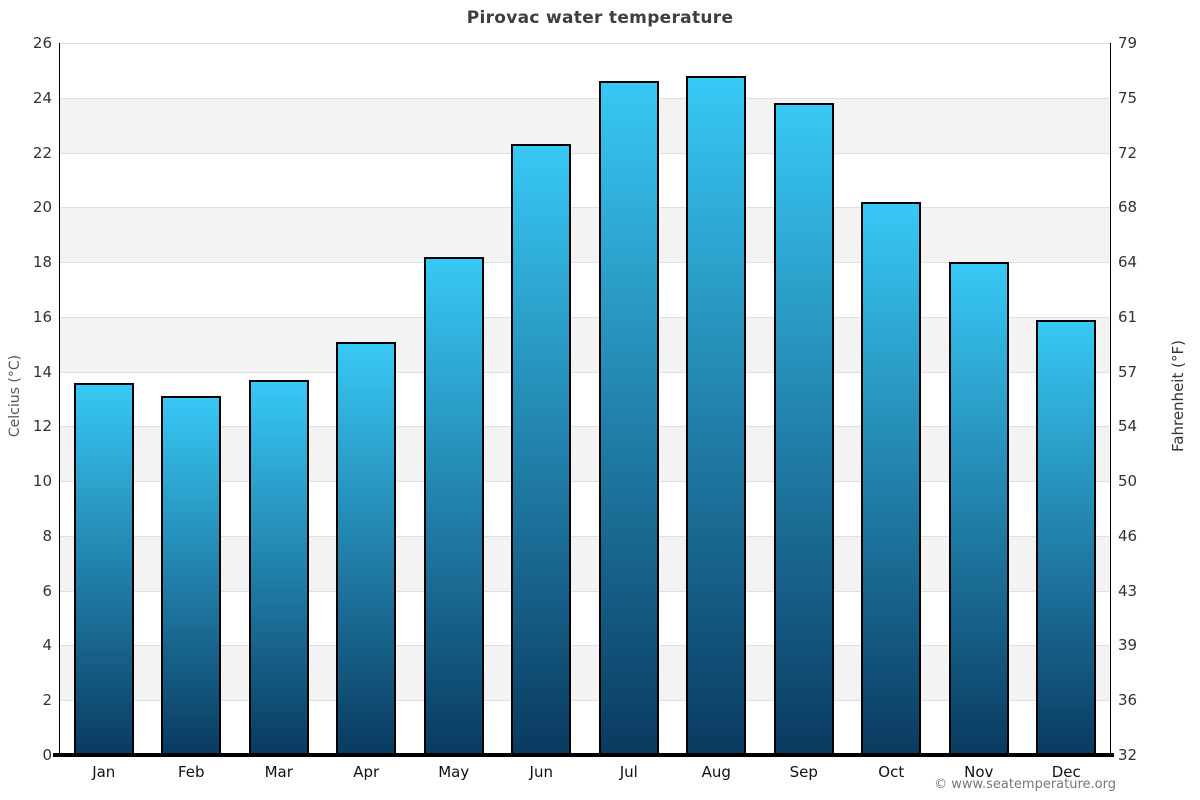  Describe the element at coordinates (191, 772) in the screenshot. I see `month-label-feb: Feb` at that location.